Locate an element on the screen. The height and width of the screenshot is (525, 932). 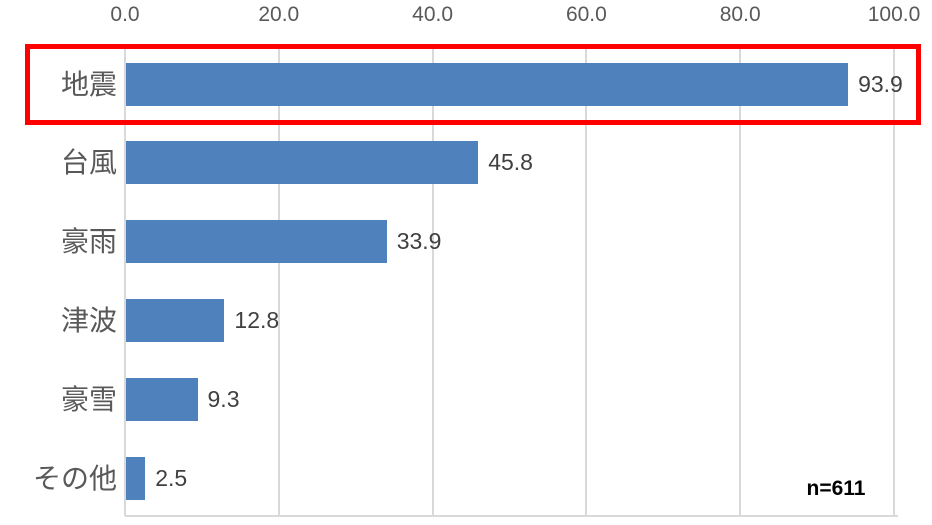
bar-row: 地震 93.9 is located at coordinates (466, 84).